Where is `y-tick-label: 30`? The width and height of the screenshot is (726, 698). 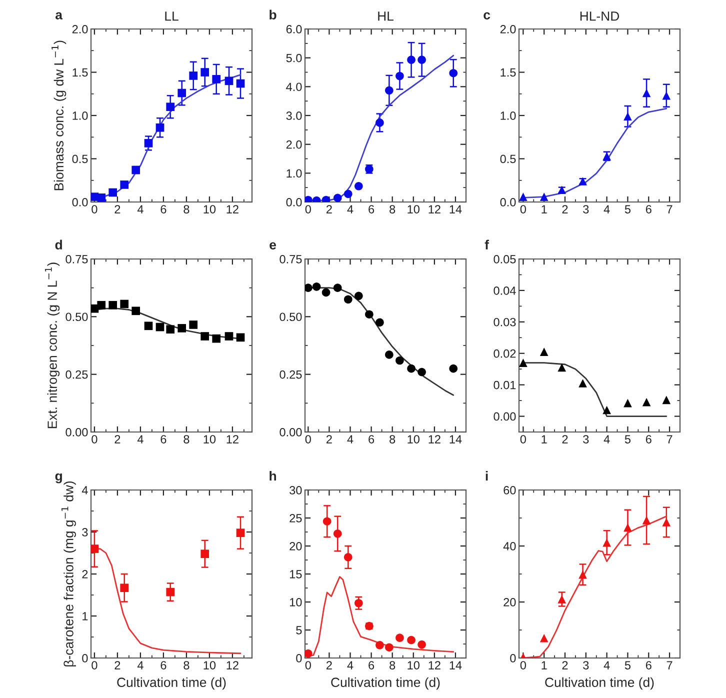 y-tick-label: 30 is located at coordinates (296, 490).